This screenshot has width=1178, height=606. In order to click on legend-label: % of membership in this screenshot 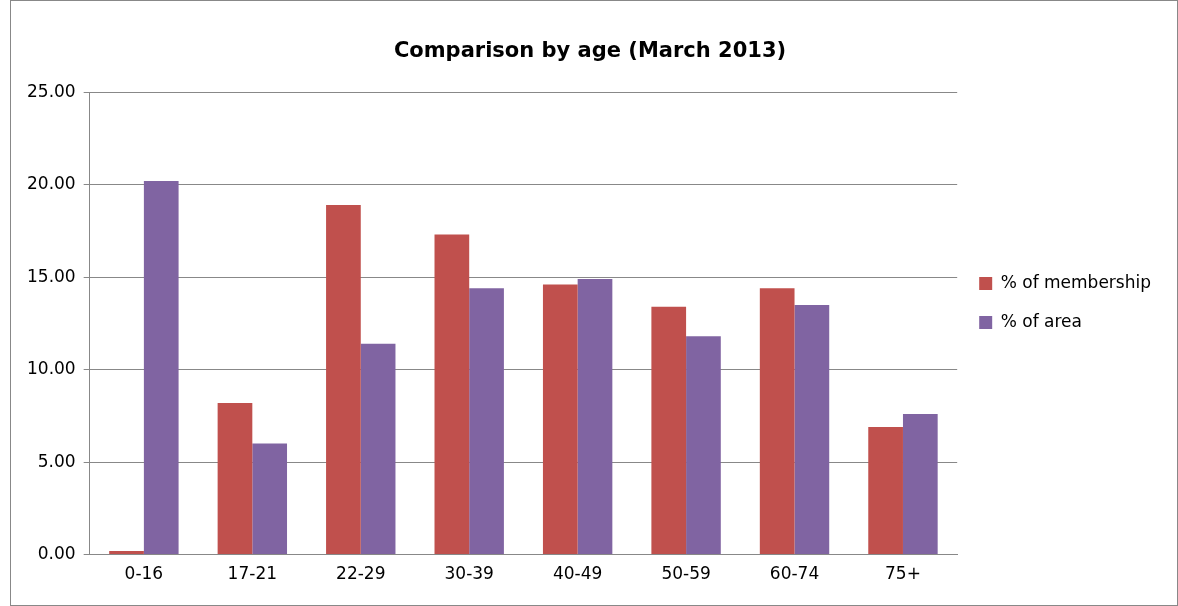, I will do `click(1075, 281)`.